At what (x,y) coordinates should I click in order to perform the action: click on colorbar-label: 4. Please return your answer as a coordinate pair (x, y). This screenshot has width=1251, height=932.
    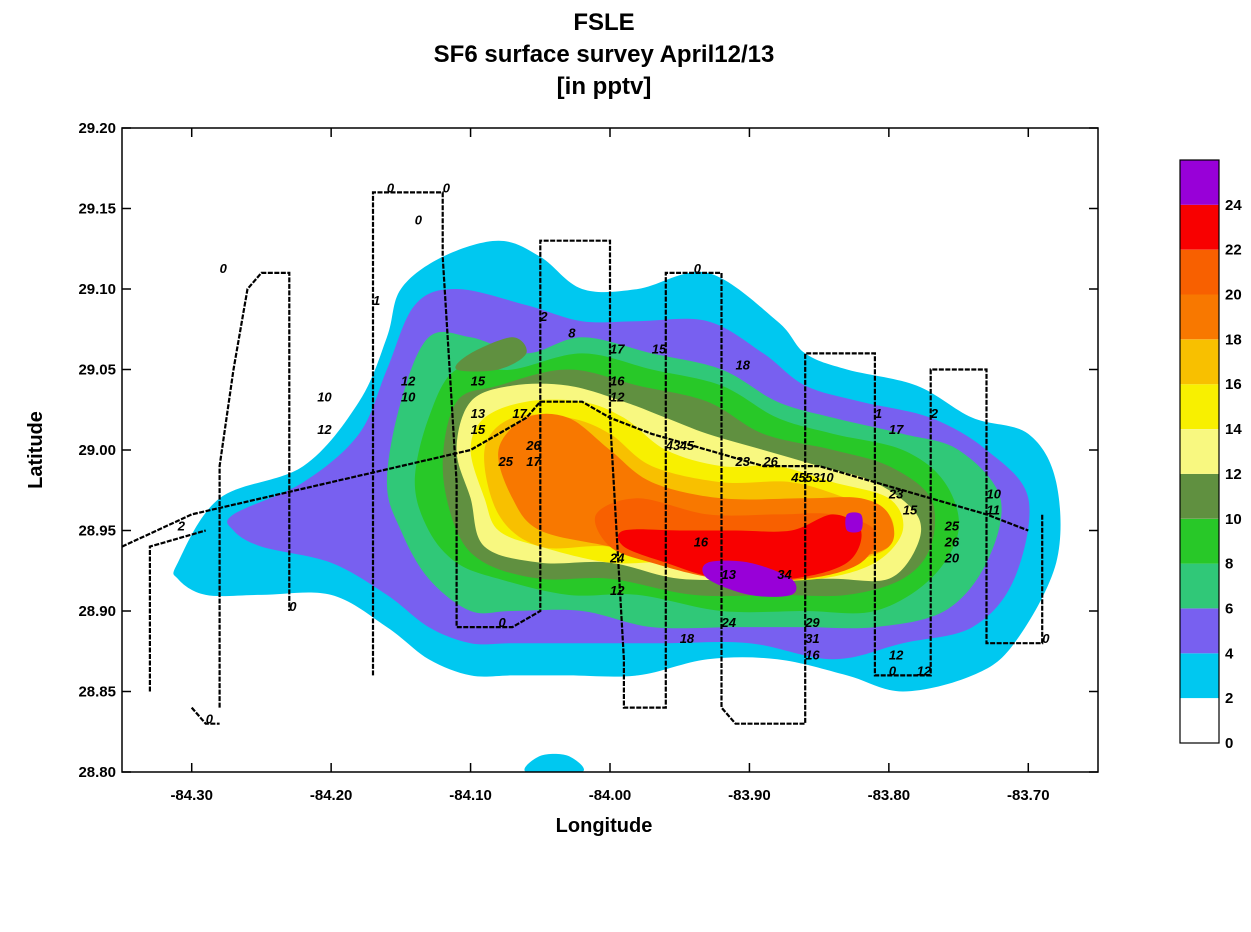
    Looking at the image, I should click on (1229, 653).